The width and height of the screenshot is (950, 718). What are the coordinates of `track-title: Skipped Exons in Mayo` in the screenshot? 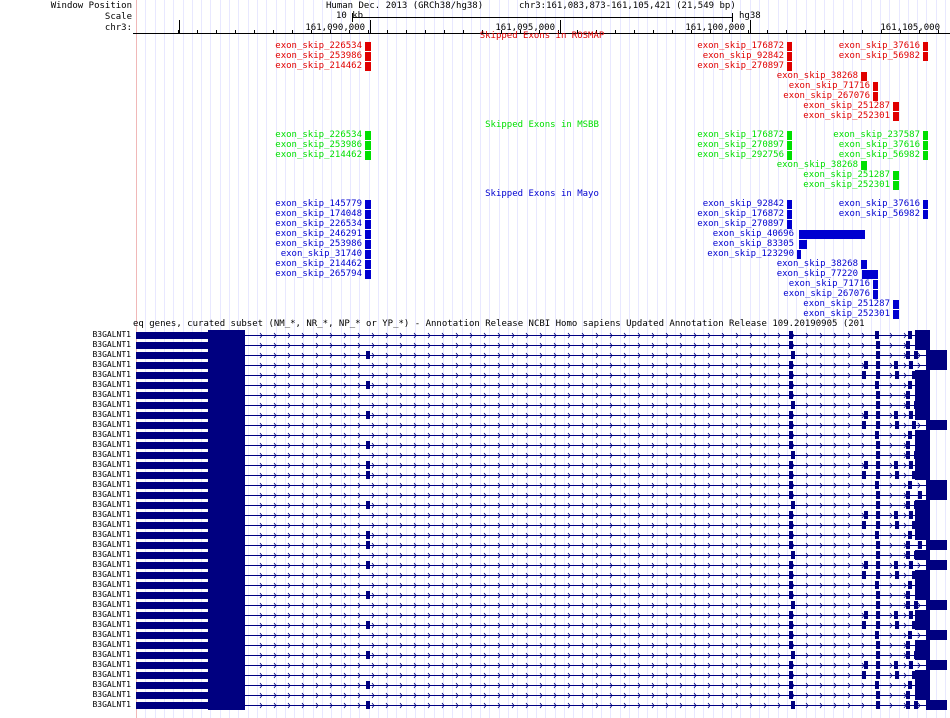 It's located at (542, 194).